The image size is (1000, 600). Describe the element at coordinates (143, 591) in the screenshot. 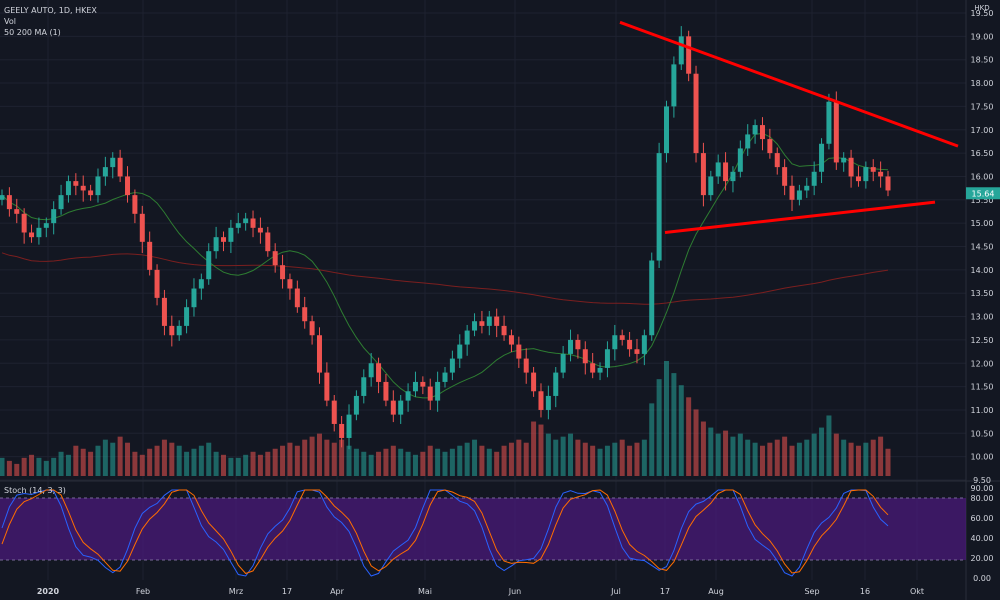

I see `time-label: Feb` at that location.